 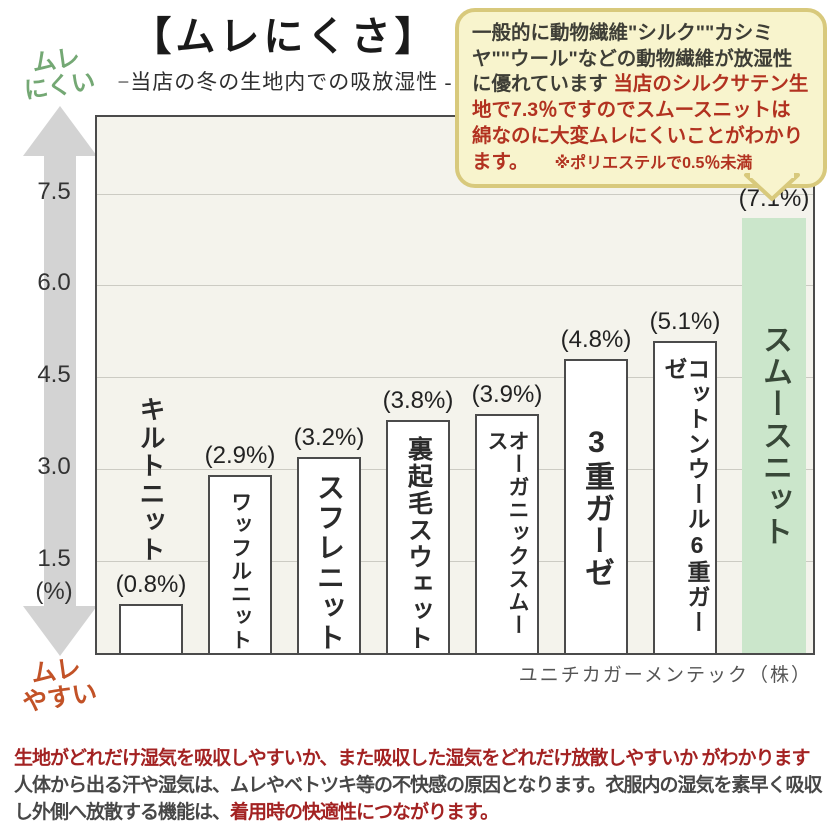 I want to click on y-axis-unit: (%), so click(x=54, y=592).